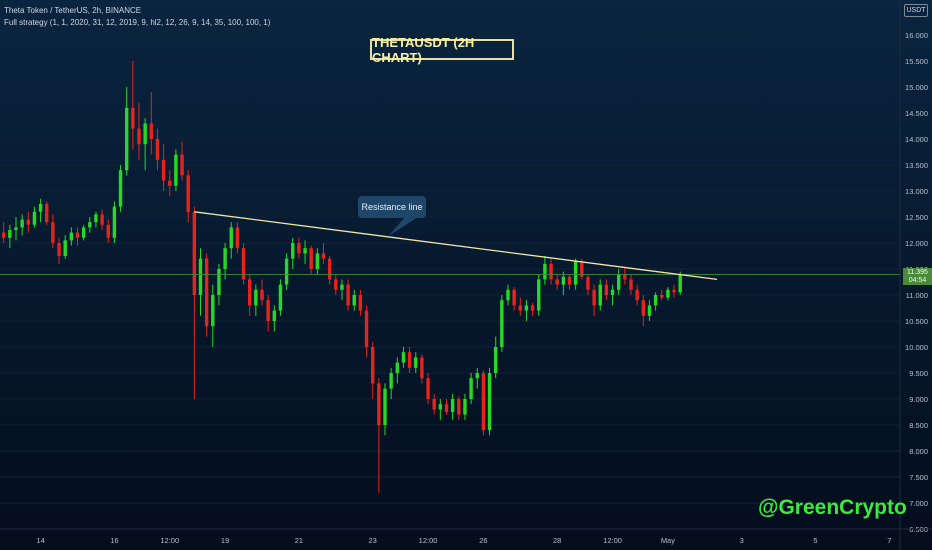 Image resolution: width=932 pixels, height=550 pixels. Describe the element at coordinates (918, 477) in the screenshot. I see `y-tick-label: 7.500` at that location.